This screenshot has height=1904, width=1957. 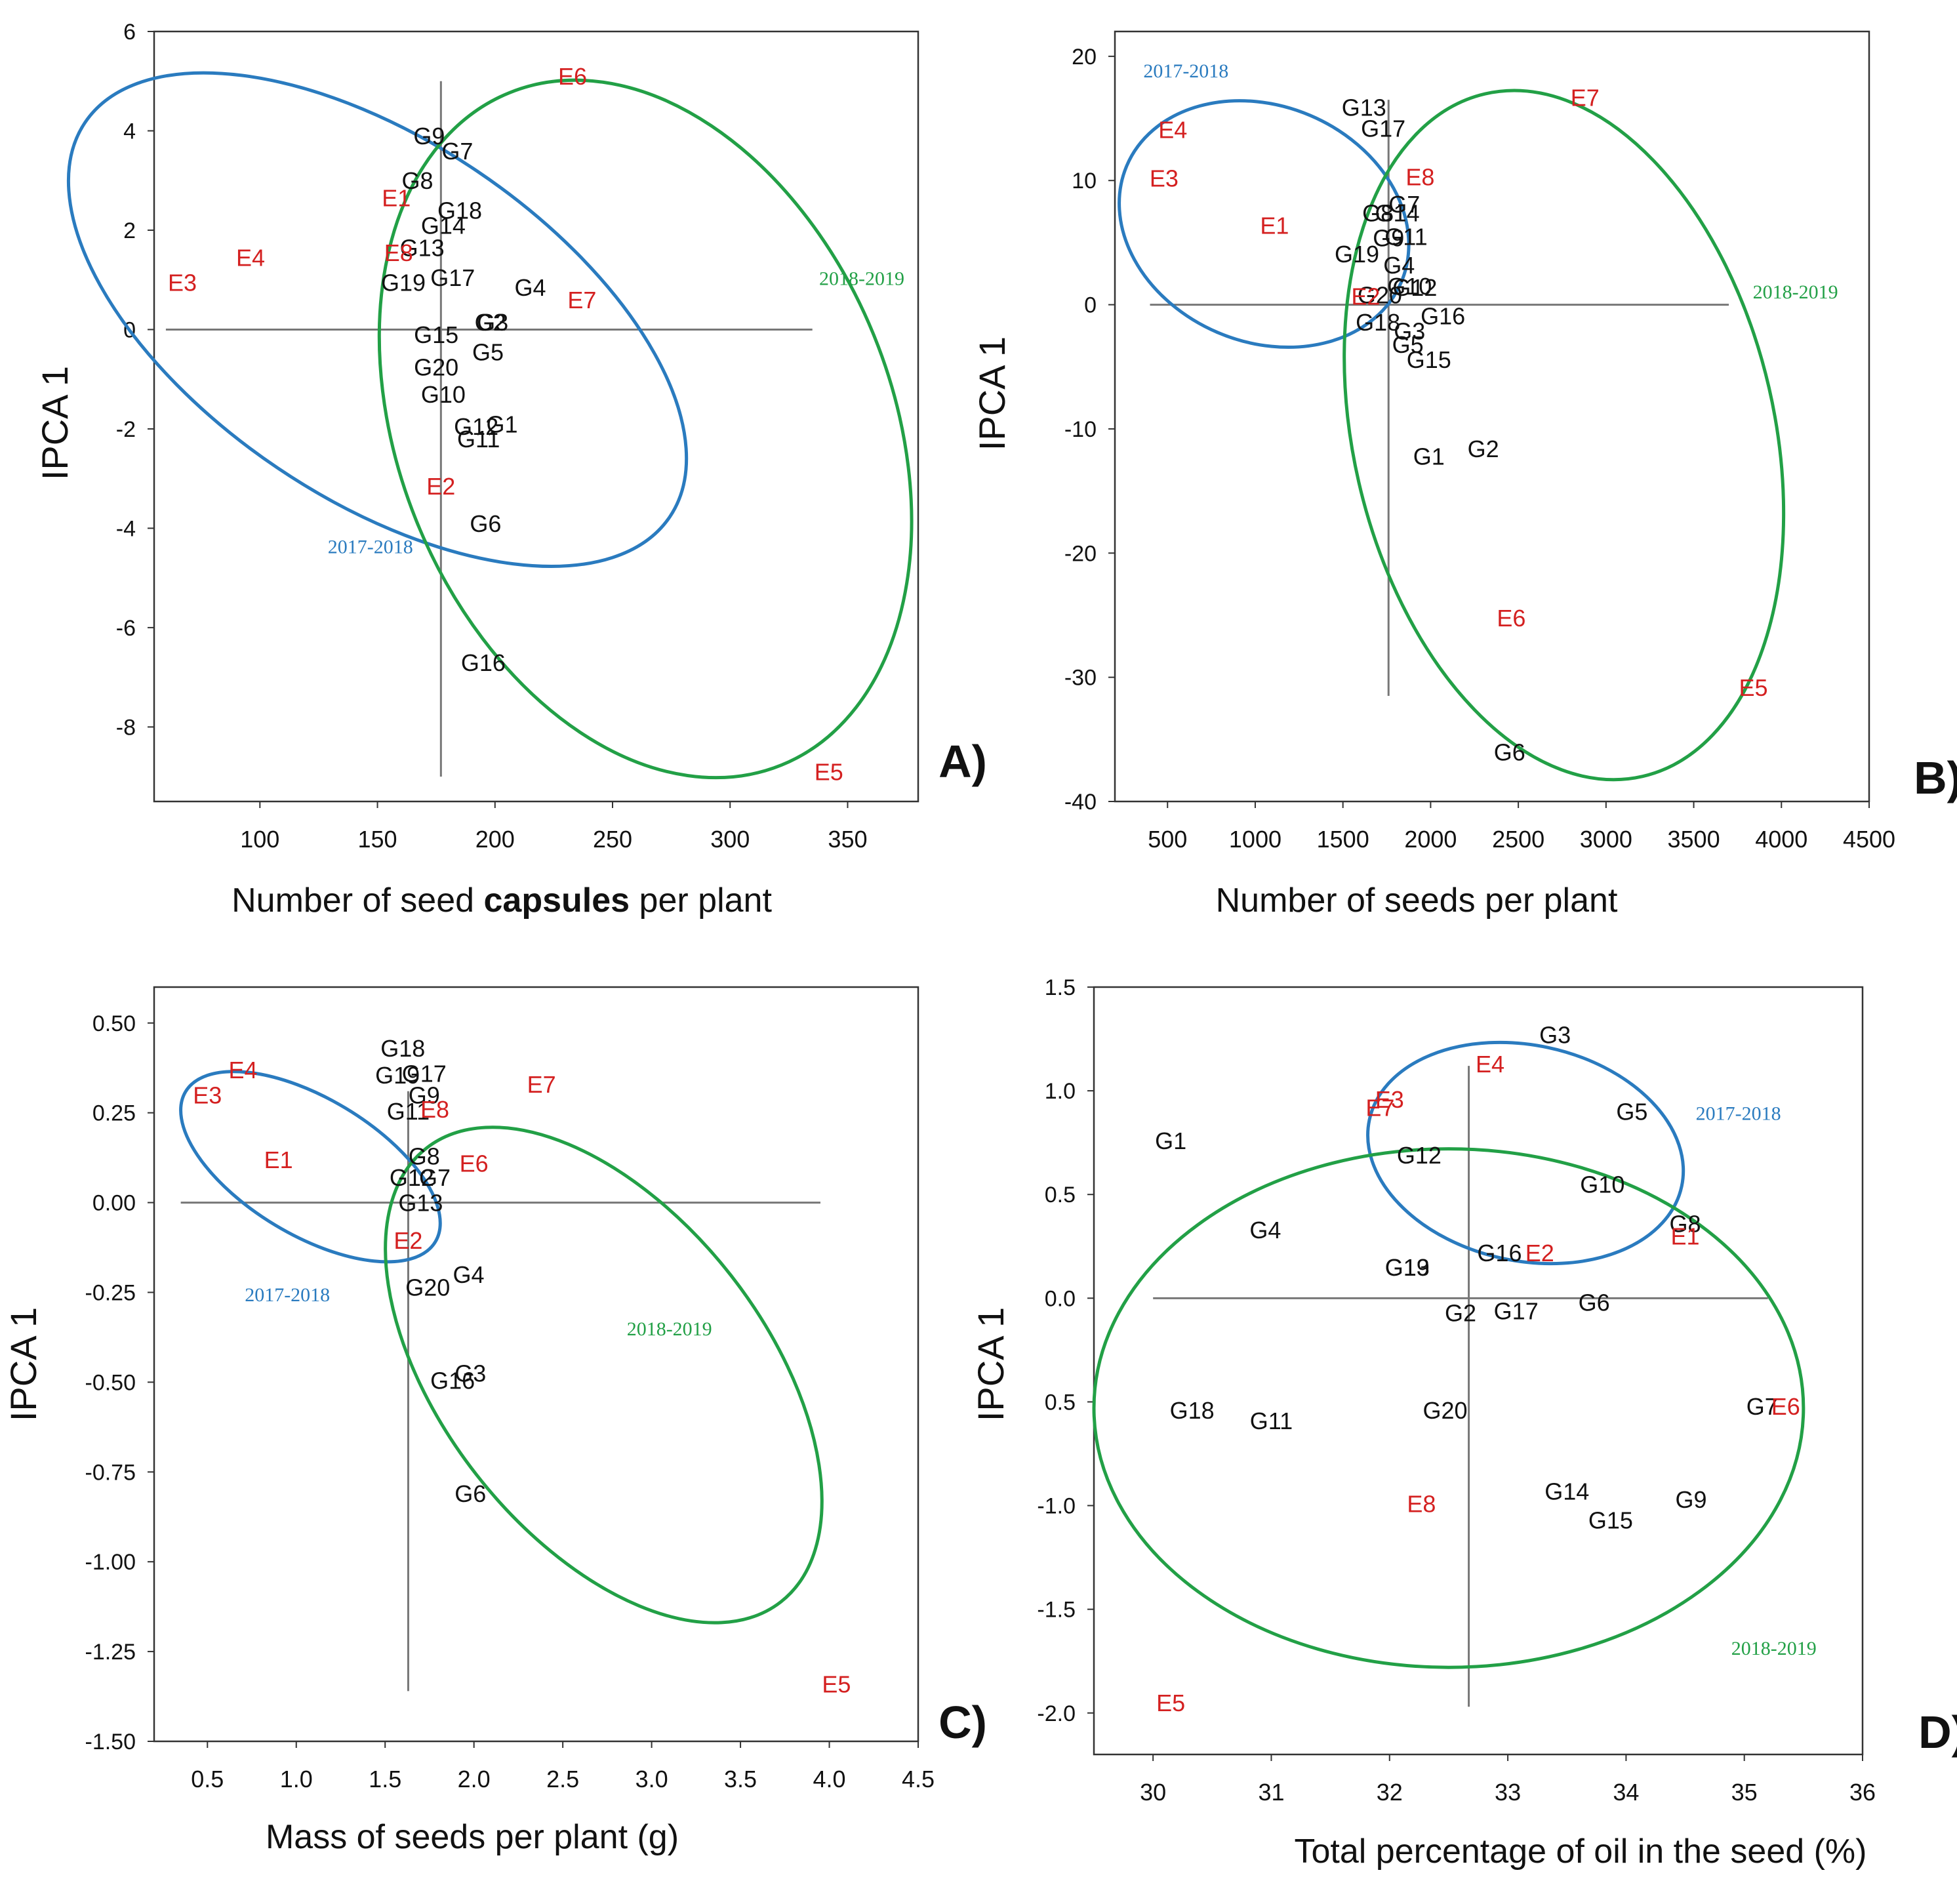 What do you see at coordinates (1417, 901) in the screenshot?
I see `x-axis-label-part: Number of seeds per plant` at bounding box center [1417, 901].